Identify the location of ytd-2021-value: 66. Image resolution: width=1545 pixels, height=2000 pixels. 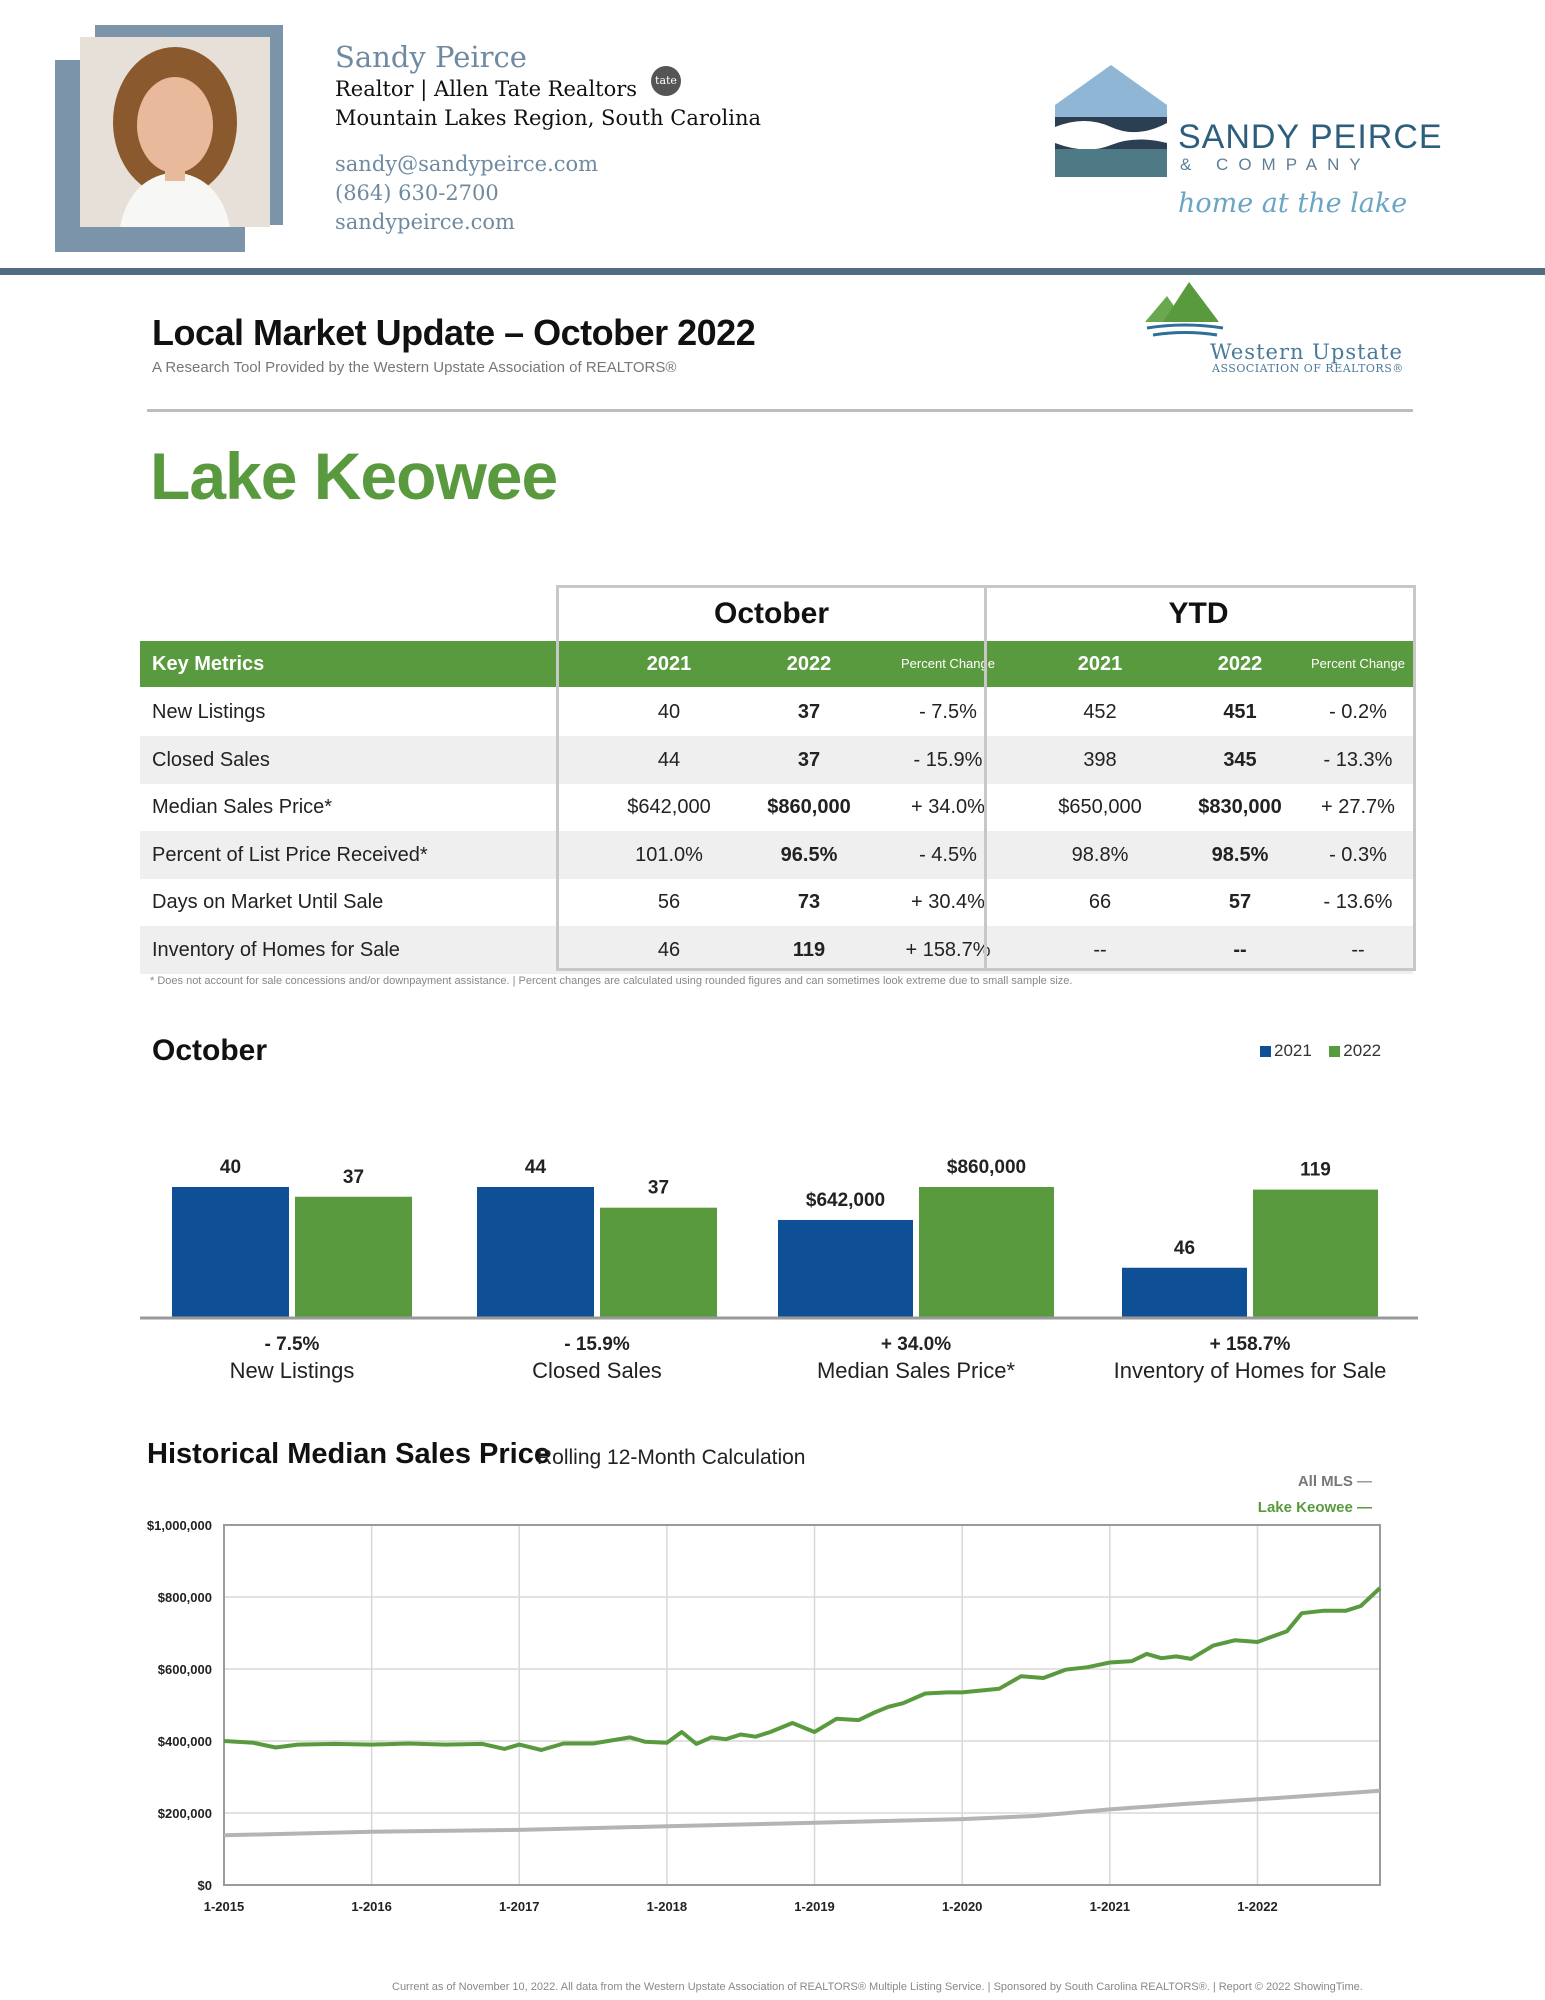
(1100, 902).